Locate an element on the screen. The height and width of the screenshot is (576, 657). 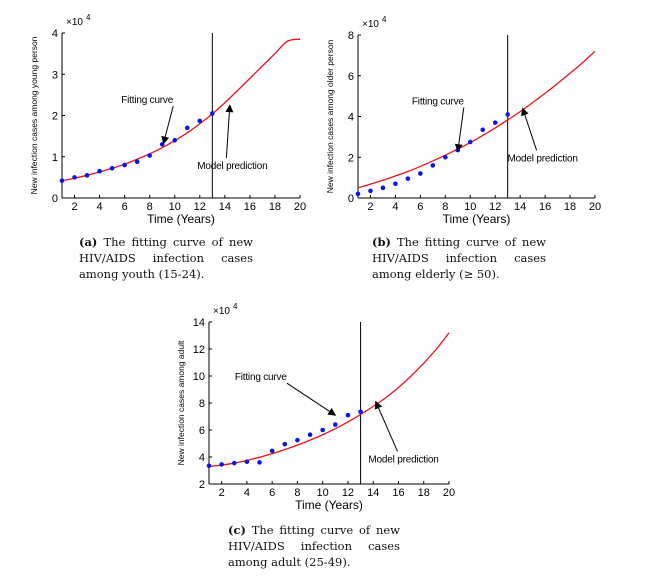
x-tick-label-c: 2 is located at coordinates (222, 493).